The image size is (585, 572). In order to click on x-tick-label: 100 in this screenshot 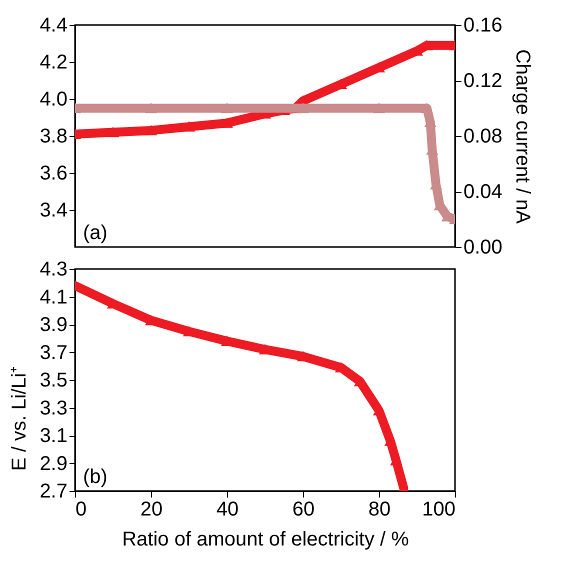, I will do `click(439, 509)`.